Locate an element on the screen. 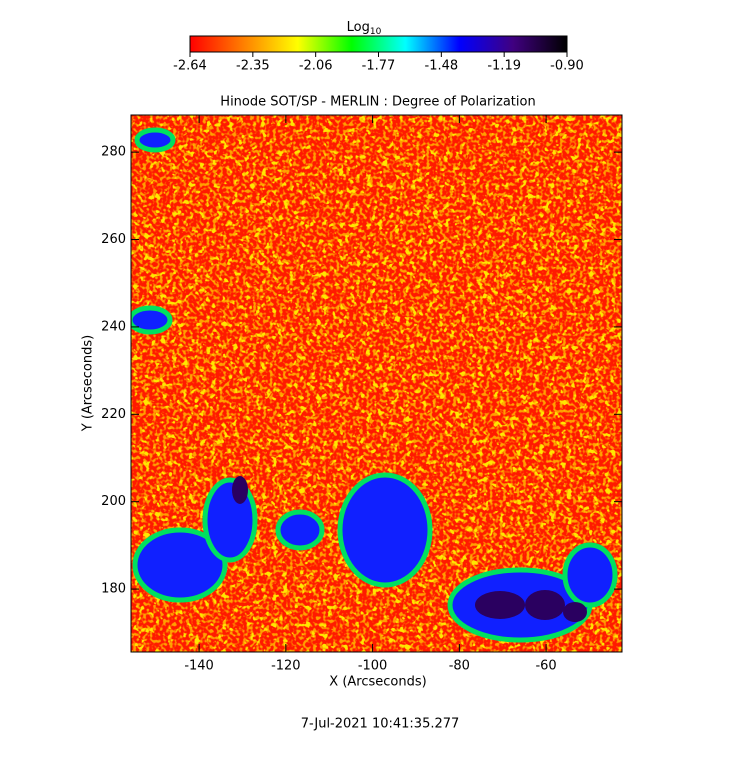 The width and height of the screenshot is (754, 768). colorbar: Log10 is located at coordinates (378, 36).